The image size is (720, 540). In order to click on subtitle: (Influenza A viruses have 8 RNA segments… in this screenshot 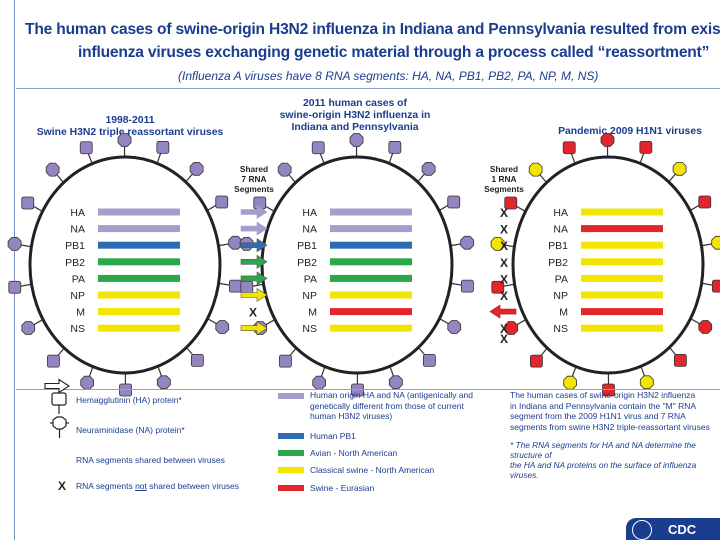, I will do `click(388, 76)`.